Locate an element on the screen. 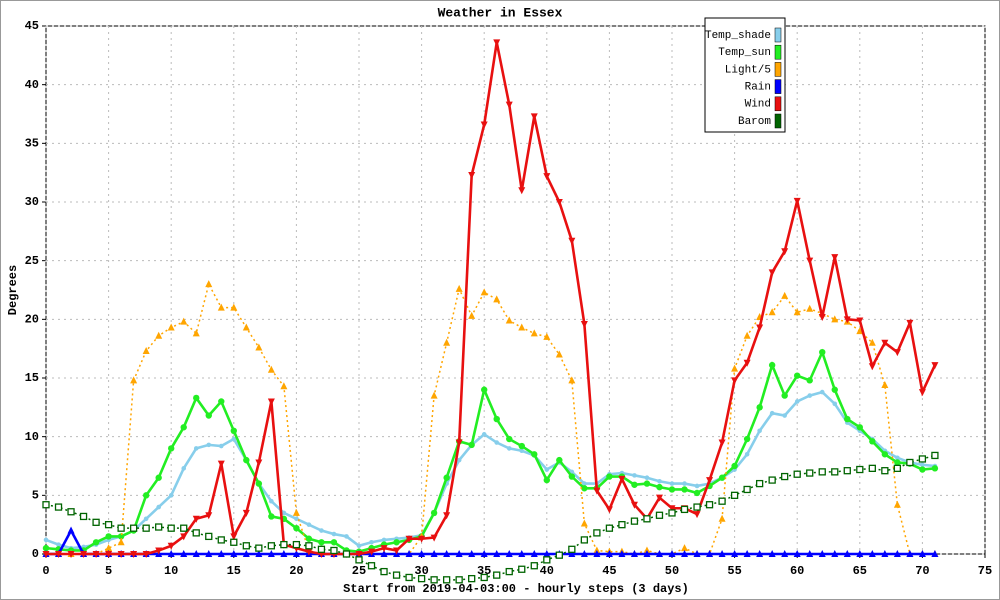 The height and width of the screenshot is (600, 1000). x-tick-label: 20 is located at coordinates (296, 571).